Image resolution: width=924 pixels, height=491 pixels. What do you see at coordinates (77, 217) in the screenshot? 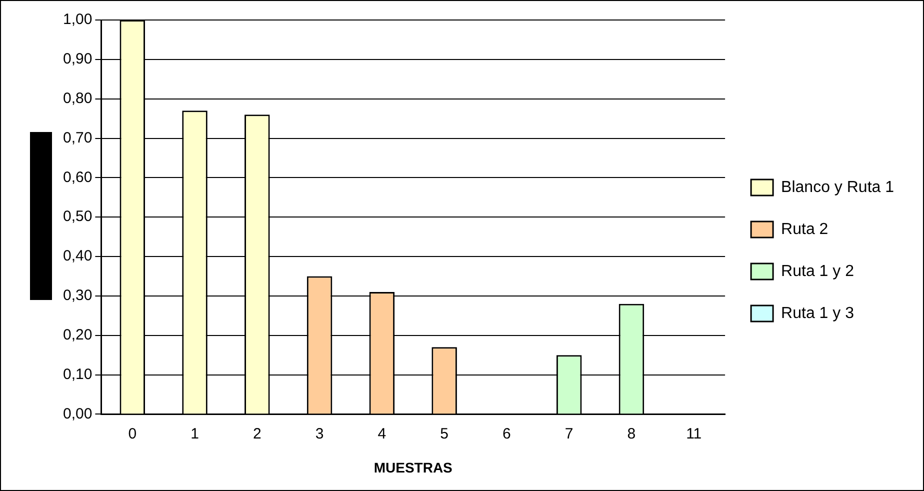
I see `y-tick-label: 0,50` at bounding box center [77, 217].